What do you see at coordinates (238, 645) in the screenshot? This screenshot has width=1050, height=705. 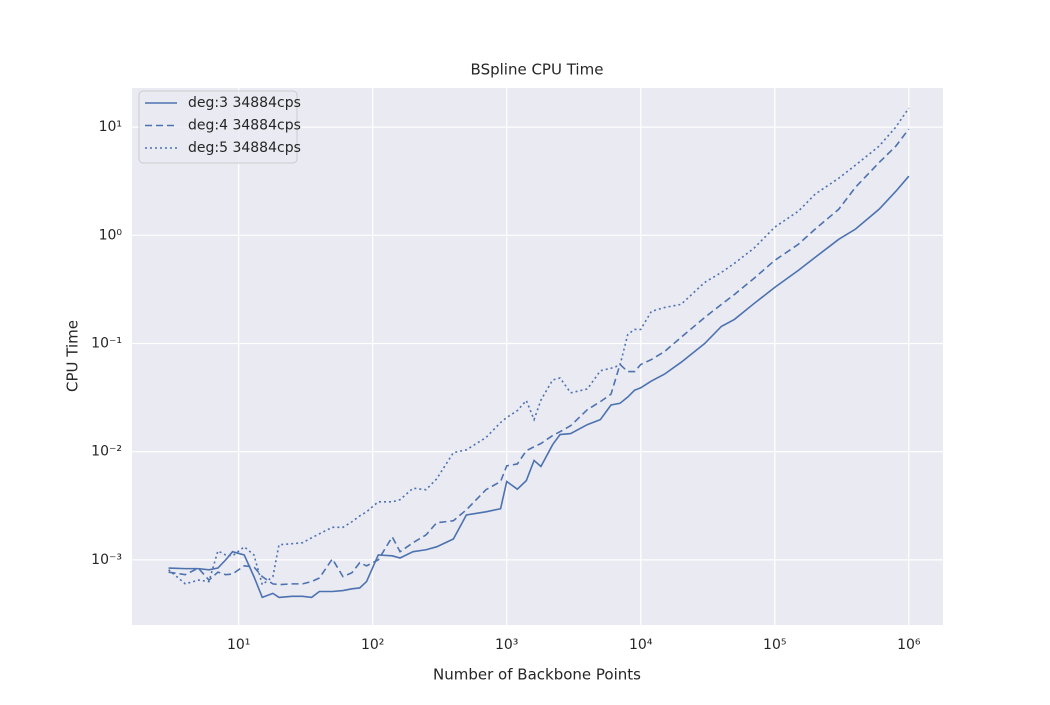 I see `x-tick-label: 10¹` at bounding box center [238, 645].